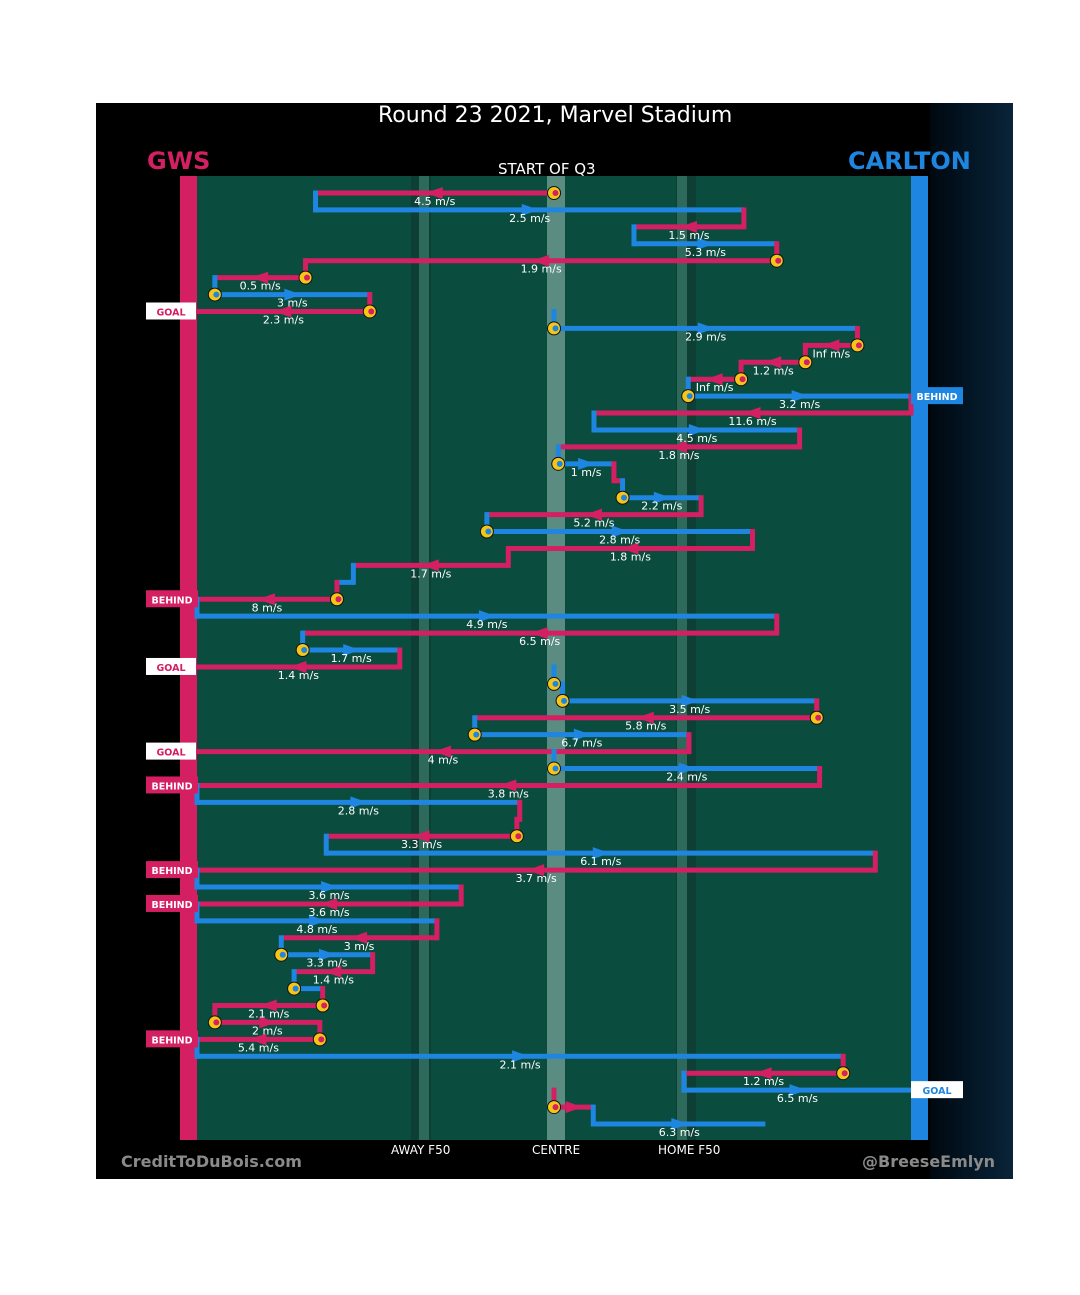 The width and height of the screenshot is (1080, 1295). I want to click on speed-label: 4 m/s, so click(443, 760).